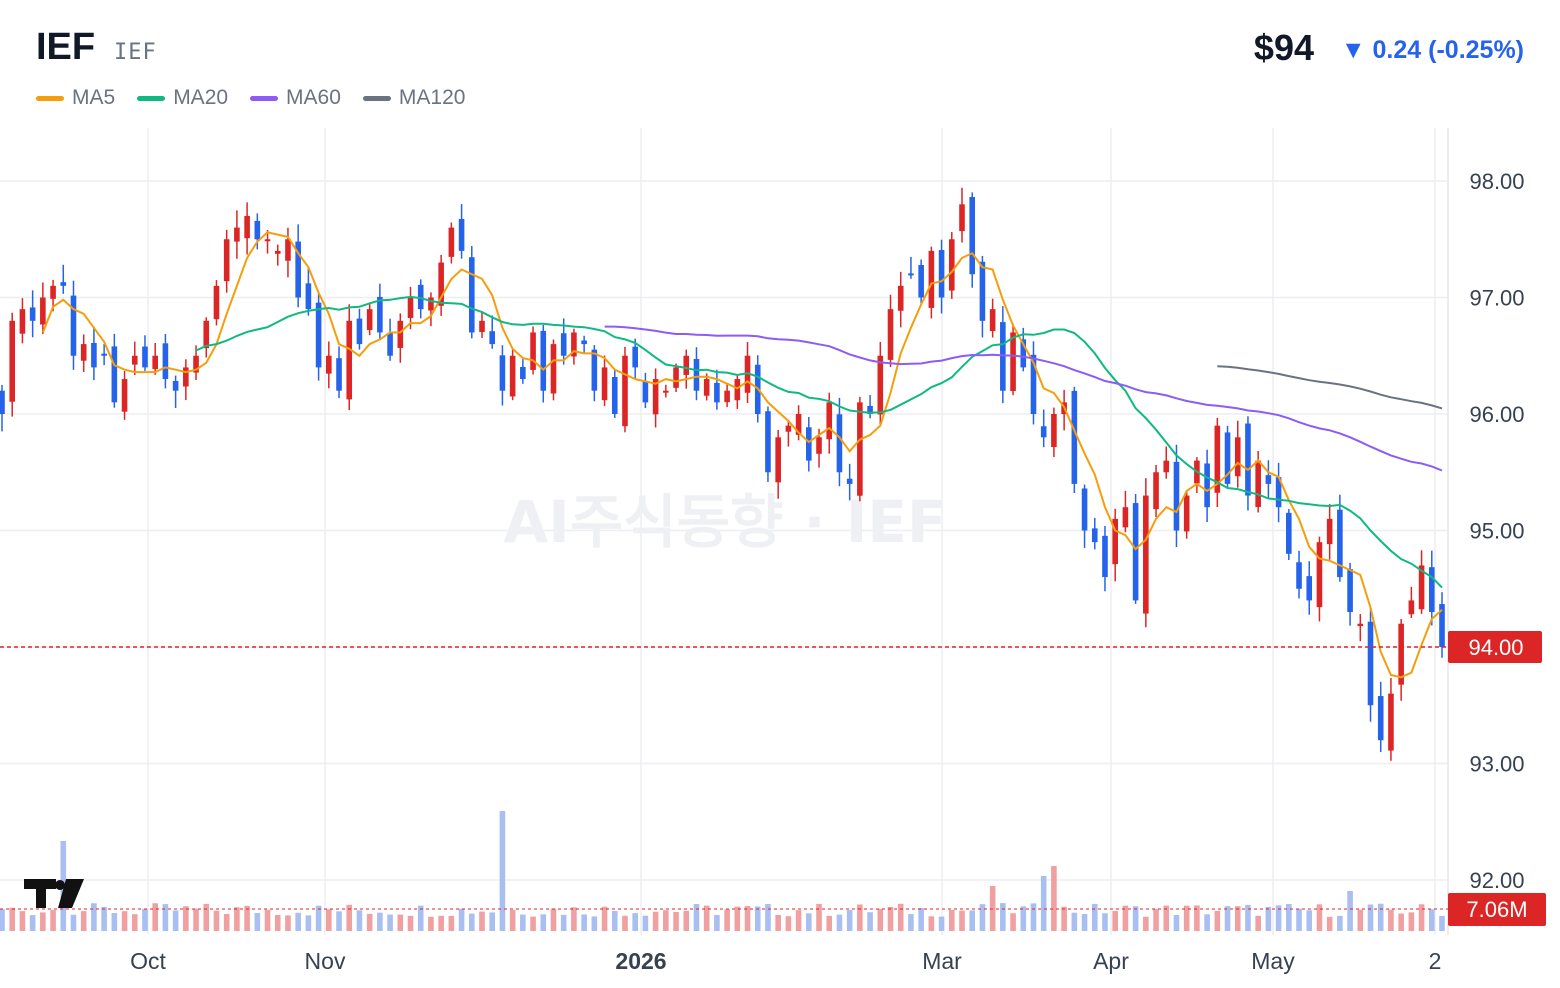 This screenshot has height=988, width=1560. I want to click on legend-ma5: MA5, so click(75, 98).